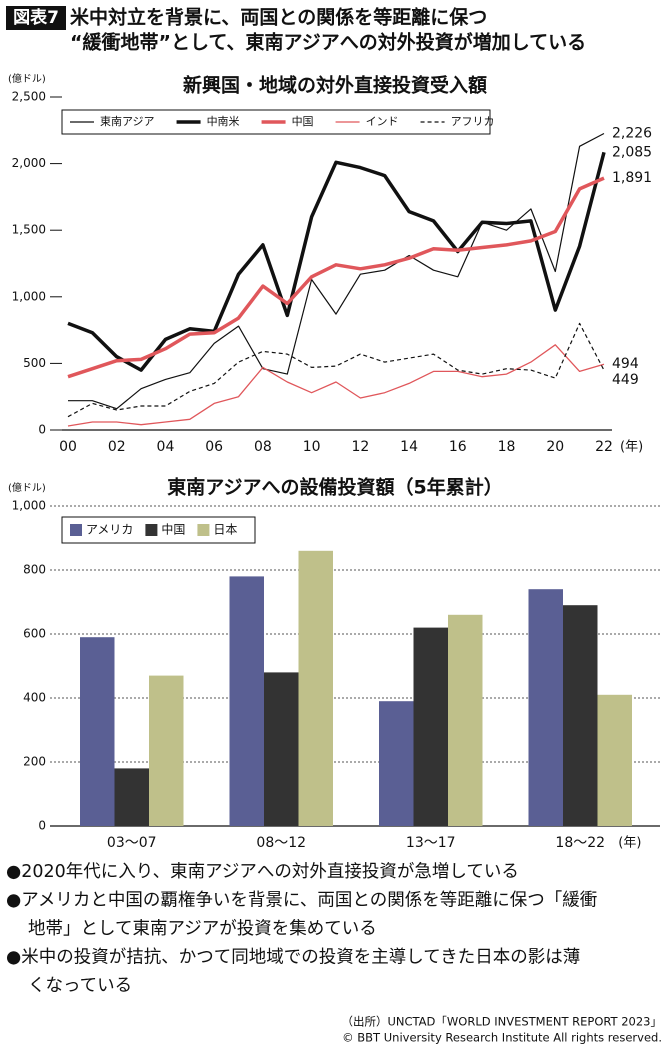 The height and width of the screenshot is (1046, 670). Describe the element at coordinates (625, 380) in the screenshot. I see `value-label: 449` at that location.